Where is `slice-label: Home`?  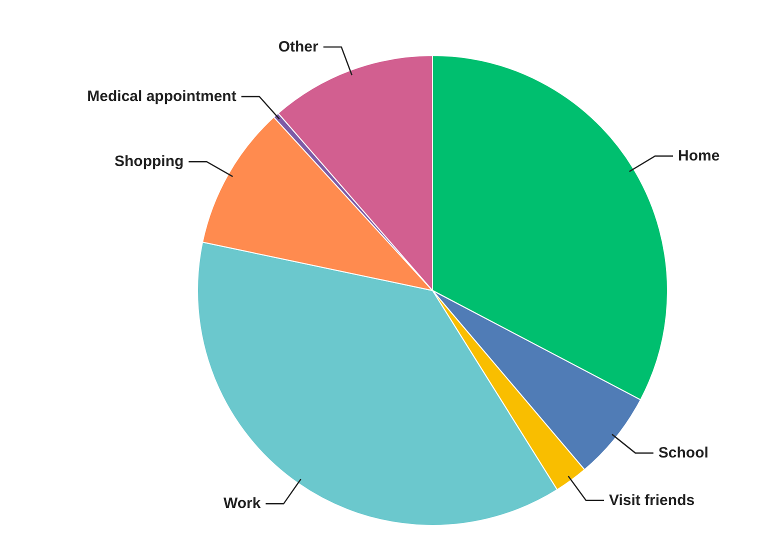
slice-label: Home is located at coordinates (699, 156).